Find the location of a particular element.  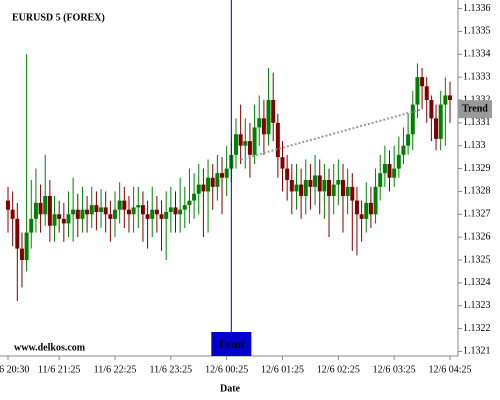

event-label-box is located at coordinates (231, 344).